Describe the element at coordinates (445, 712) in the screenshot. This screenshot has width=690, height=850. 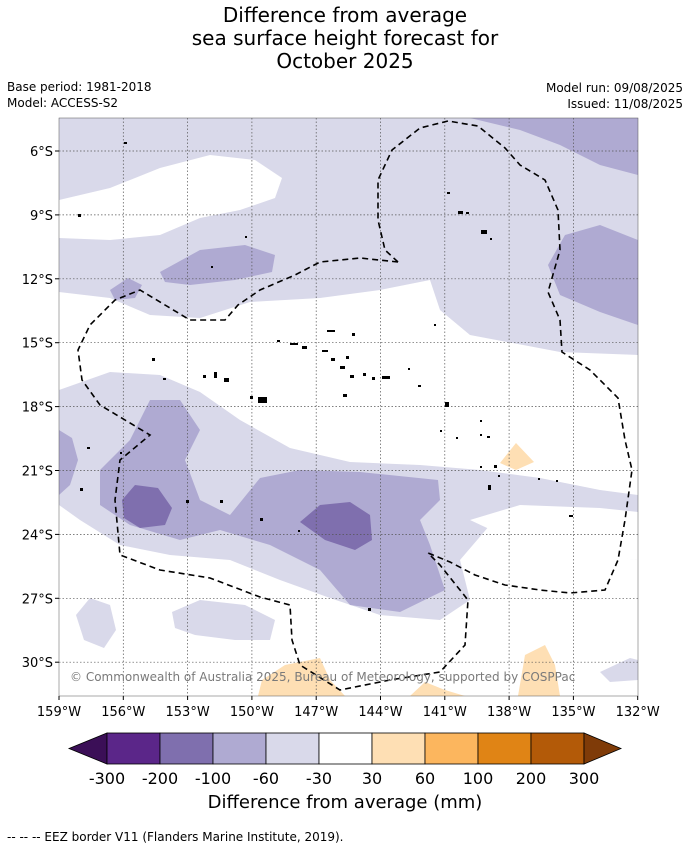
I see `lon-label: 141°W` at that location.